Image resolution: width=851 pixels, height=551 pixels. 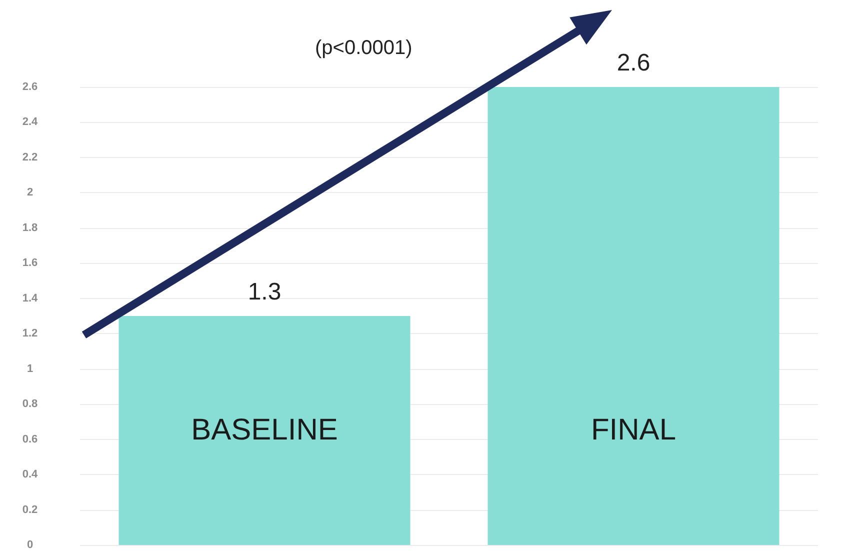 I want to click on y-tick-label: 2.2, so click(x=30, y=157).